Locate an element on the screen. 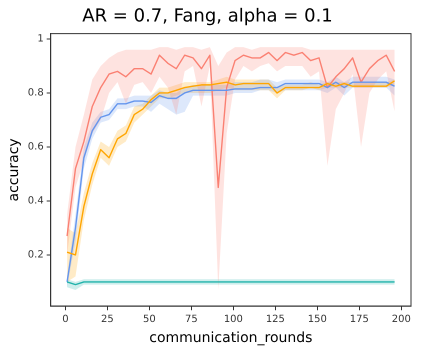 Image resolution: width=423 pixels, height=353 pixels. y-tick-label: 0.2 is located at coordinates (36, 255).